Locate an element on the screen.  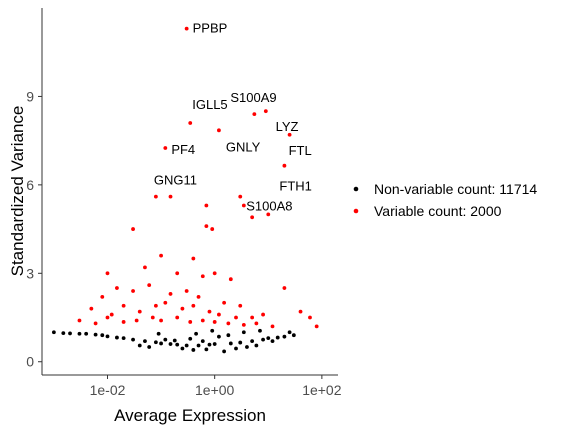
point-label-lyz: LYZ is located at coordinates (287, 126).